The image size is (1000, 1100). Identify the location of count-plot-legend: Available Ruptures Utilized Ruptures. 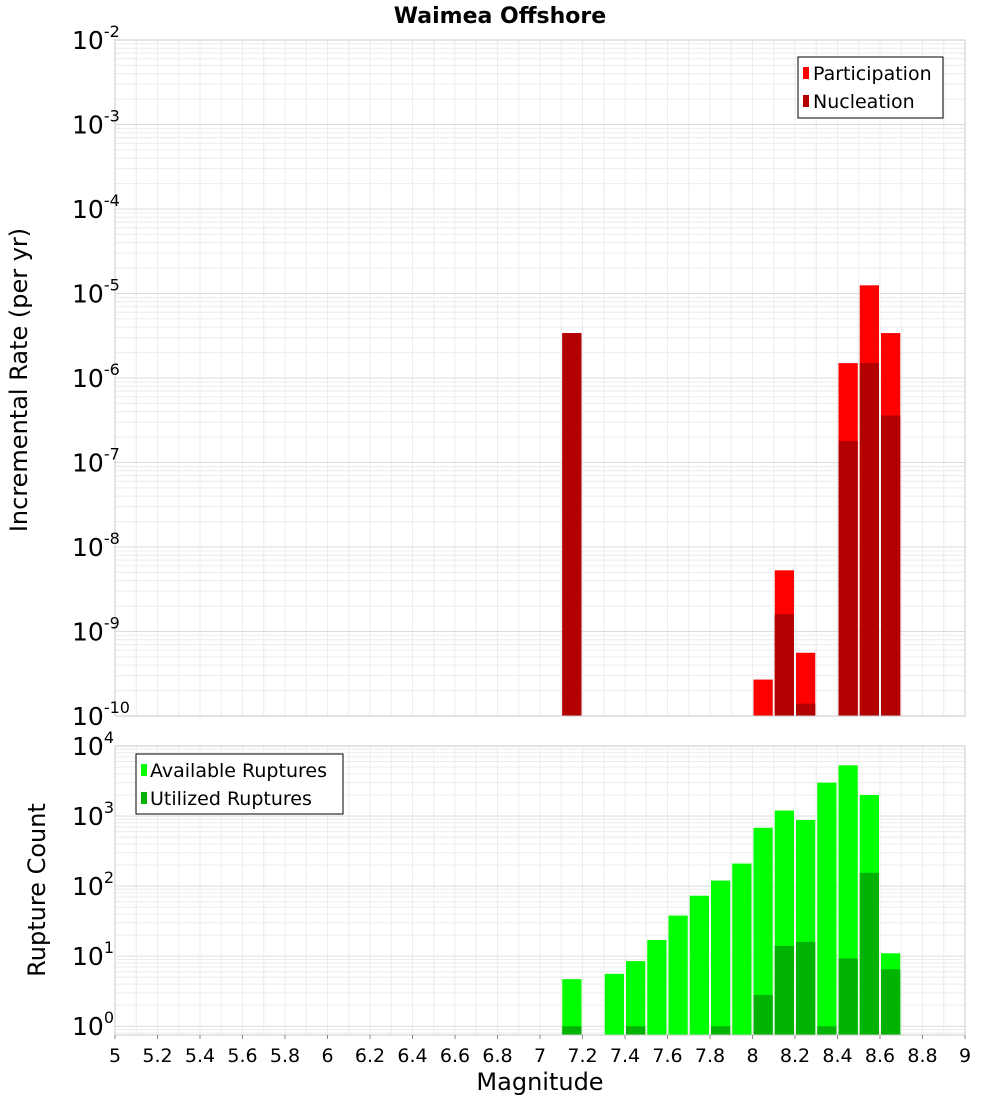
(239, 784).